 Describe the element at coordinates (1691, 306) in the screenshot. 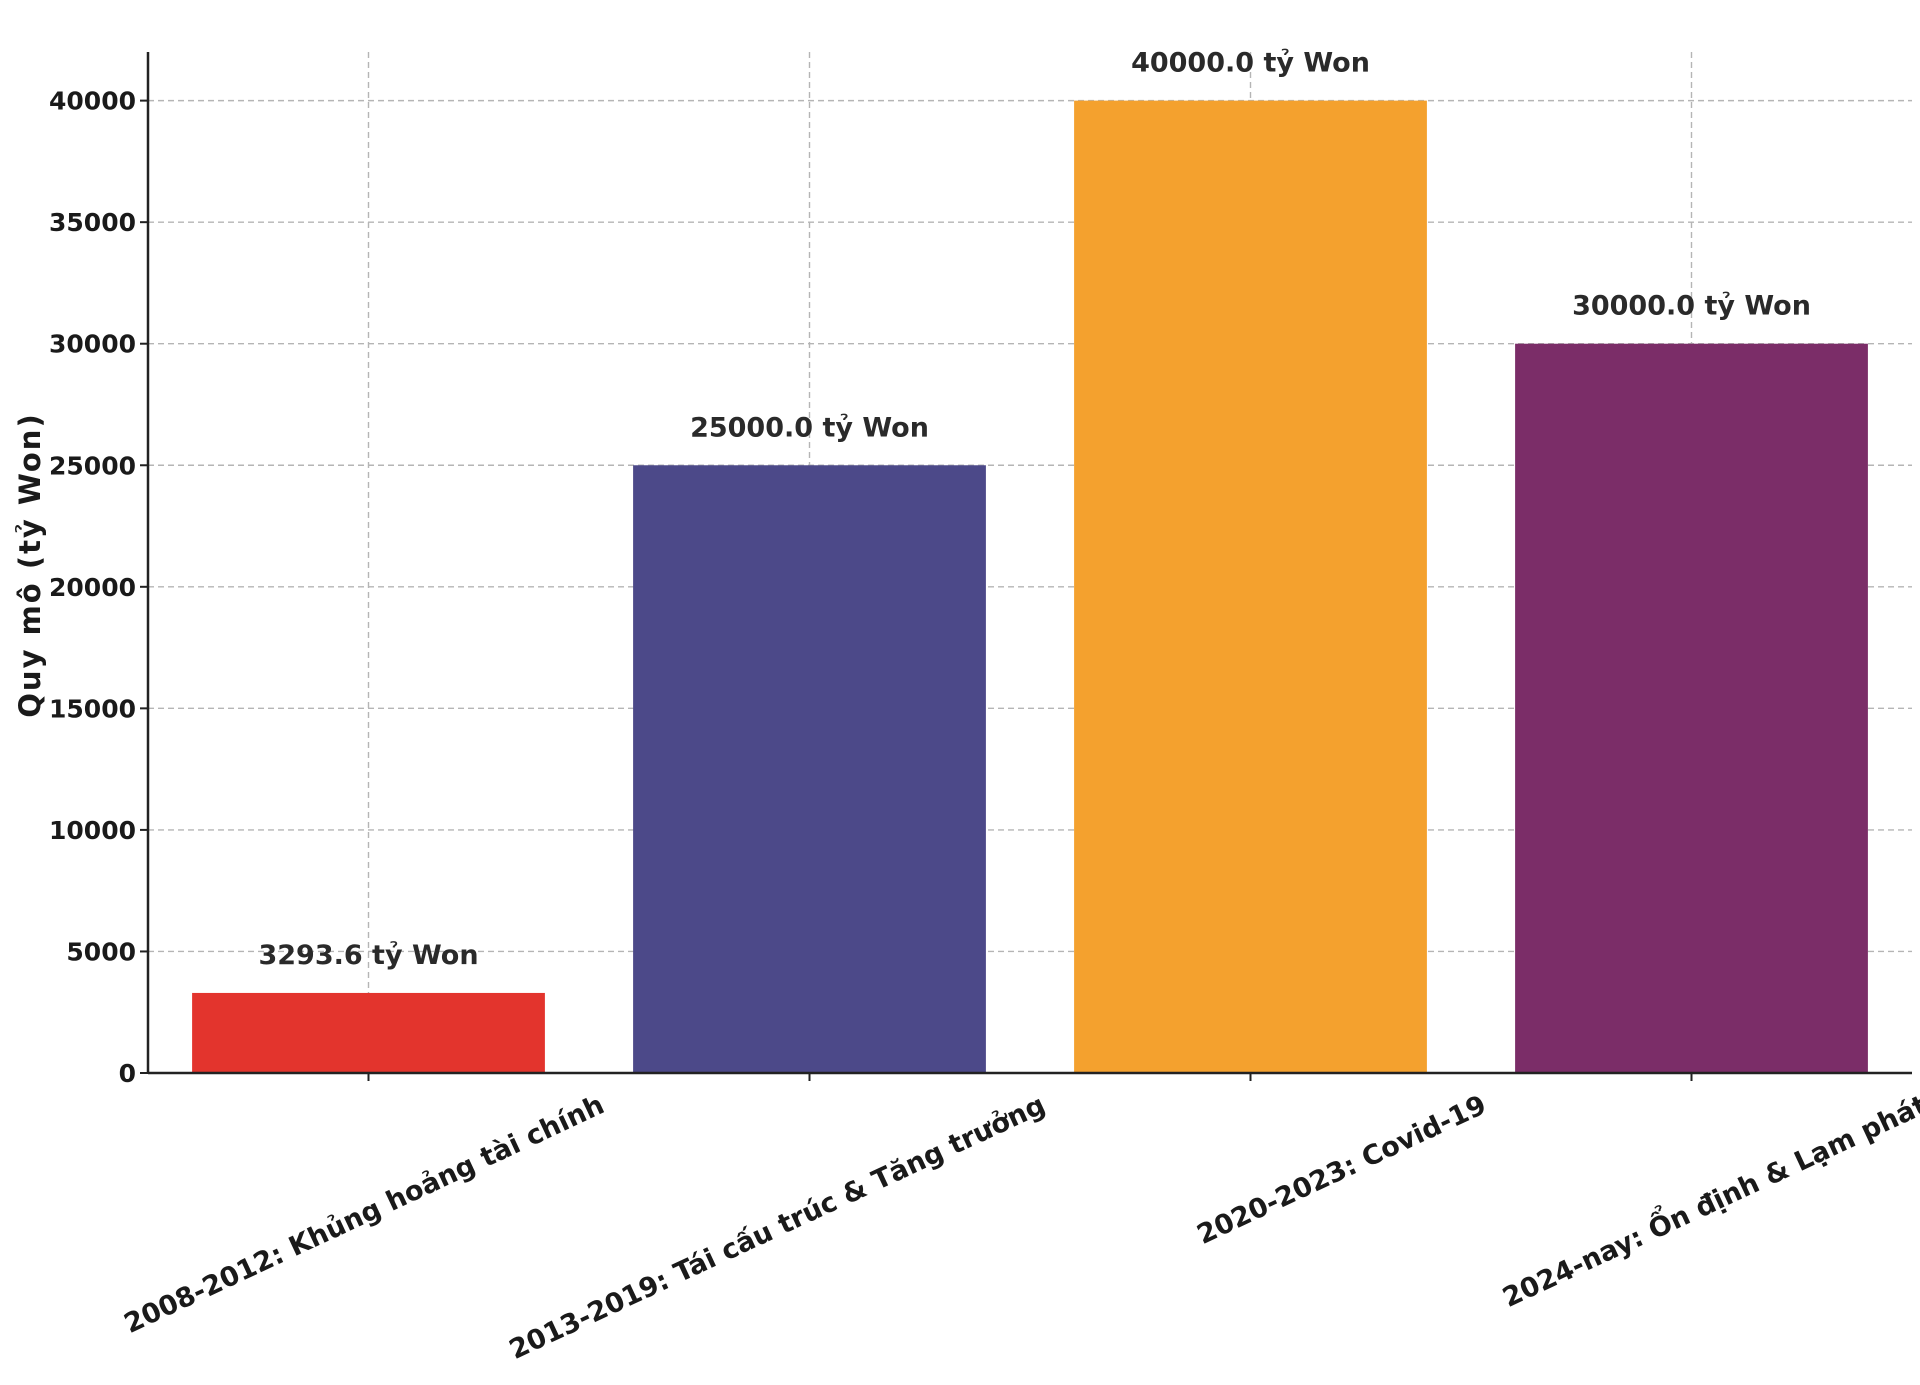

I see `data-label: 30000.0 tỷ Won` at that location.